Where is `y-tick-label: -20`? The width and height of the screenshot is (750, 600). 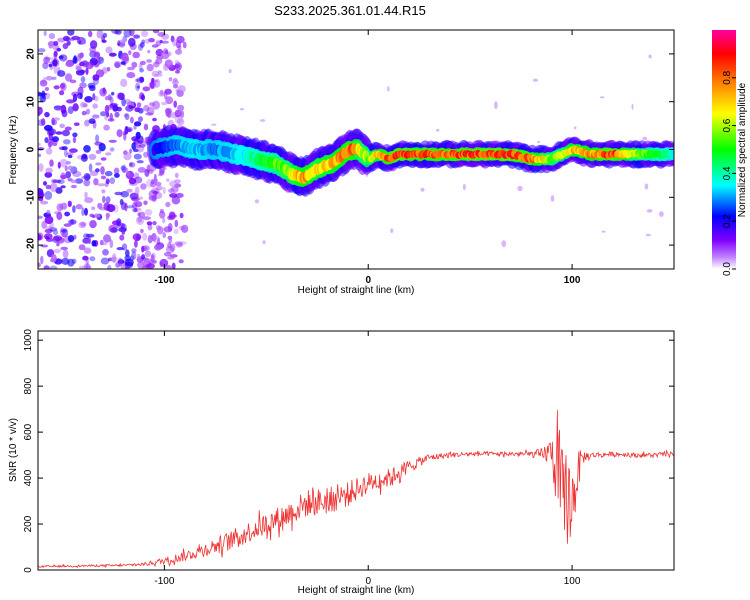
y-tick-label: -20 is located at coordinates (31, 244).